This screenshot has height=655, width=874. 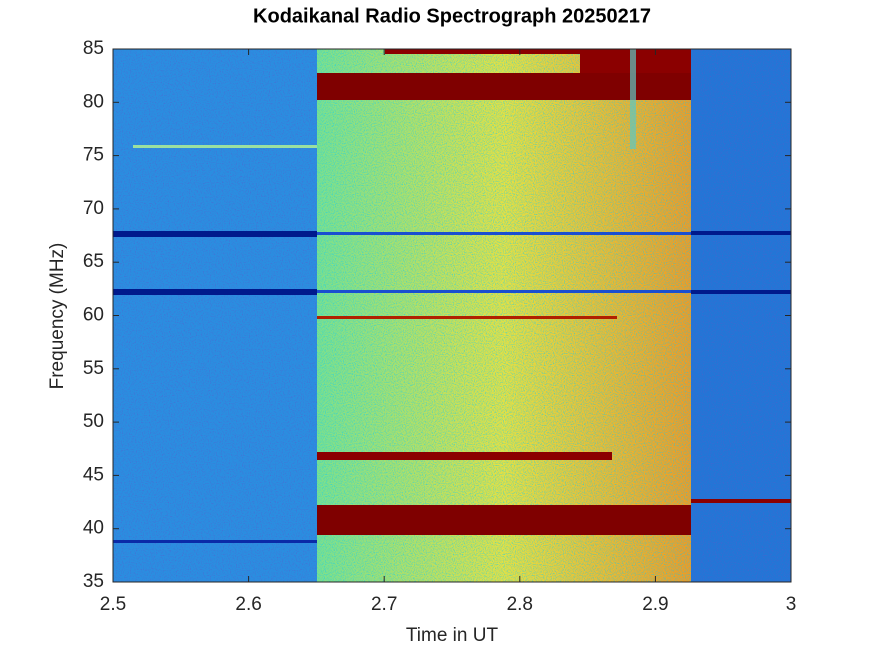 What do you see at coordinates (93, 101) in the screenshot?
I see `y-tick-label: 80` at bounding box center [93, 101].